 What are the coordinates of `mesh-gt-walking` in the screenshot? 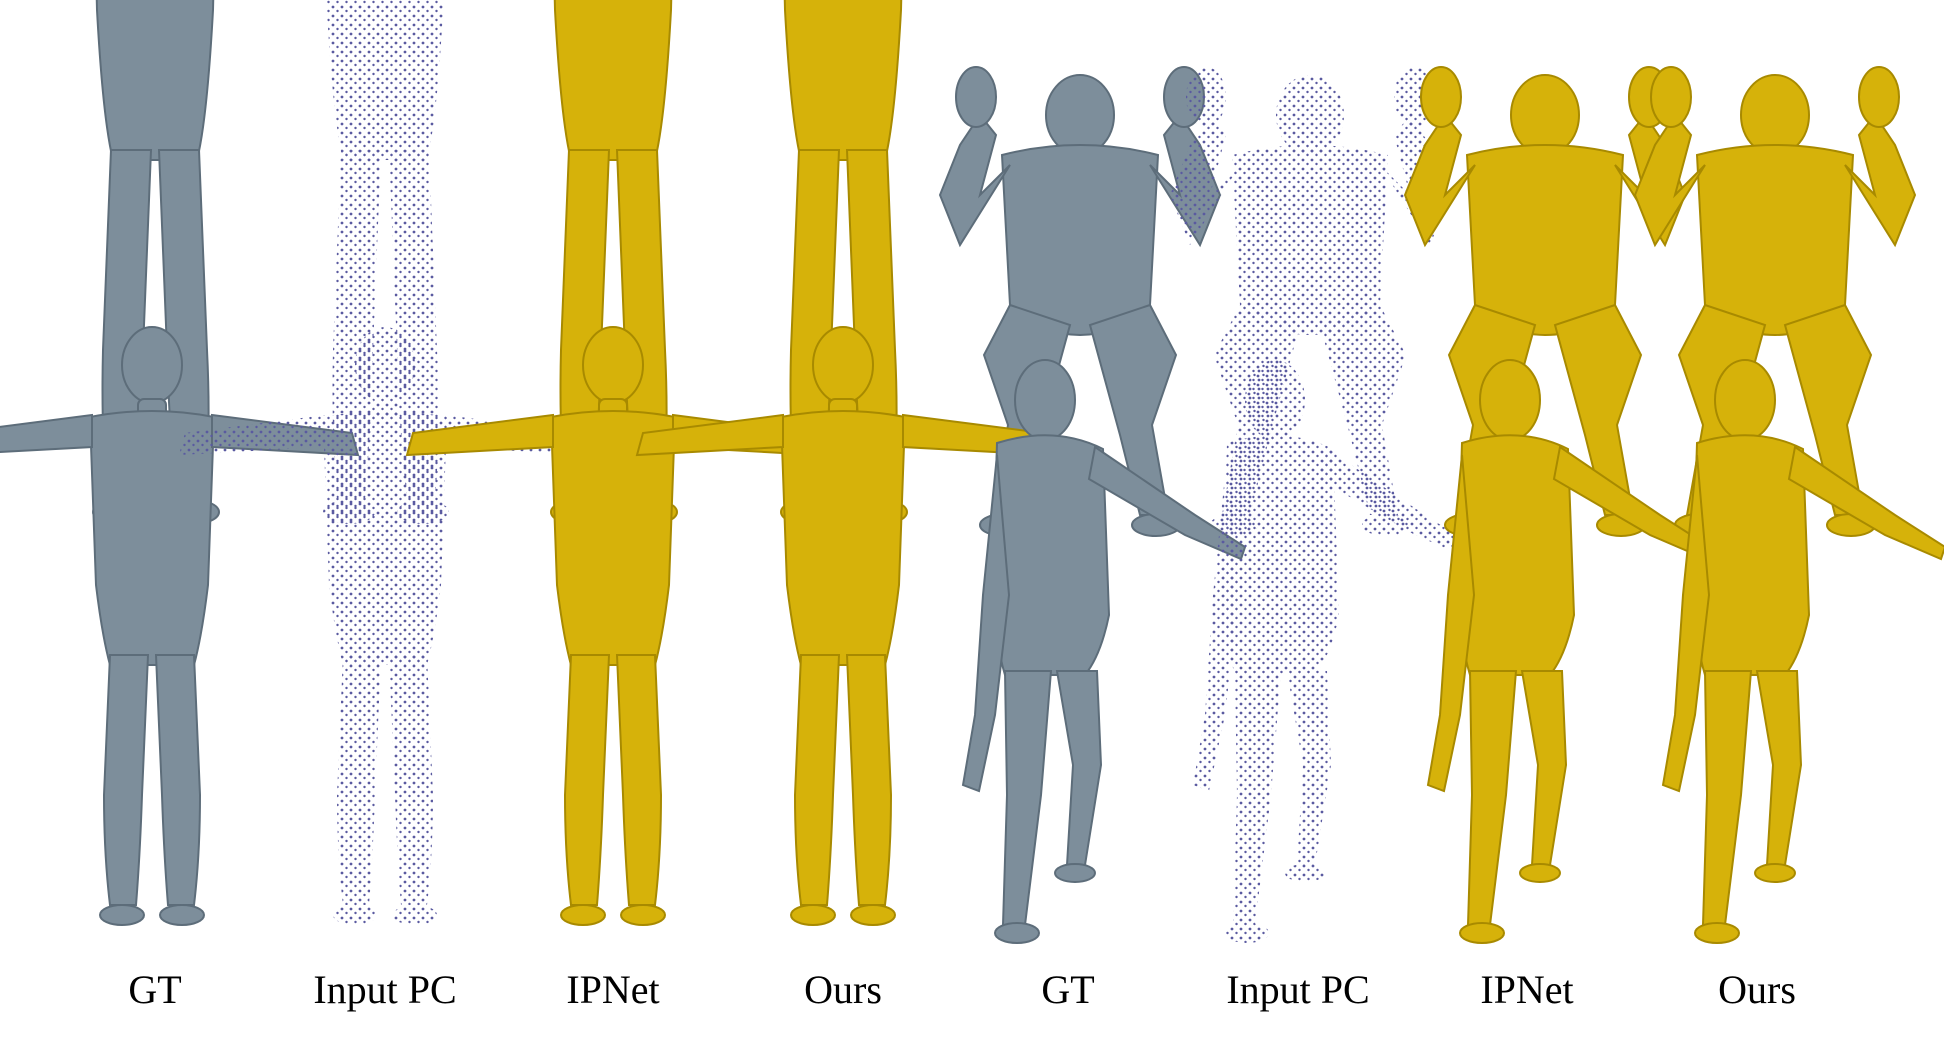 It's located at (1104, 651).